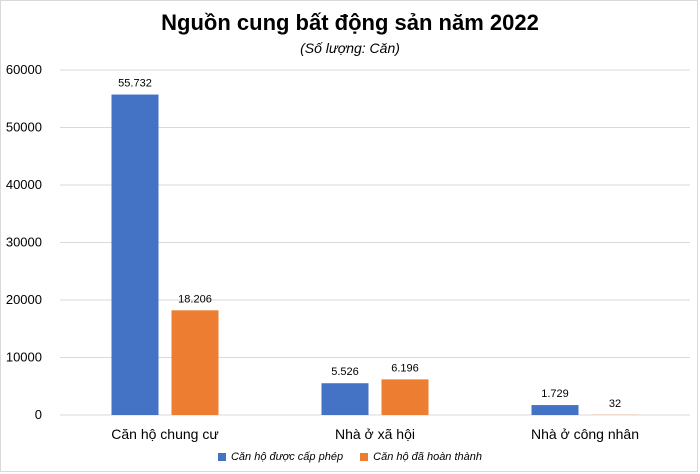 Image resolution: width=700 pixels, height=474 pixels. Describe the element at coordinates (24, 69) in the screenshot. I see `y-tick-label: 60000` at that location.